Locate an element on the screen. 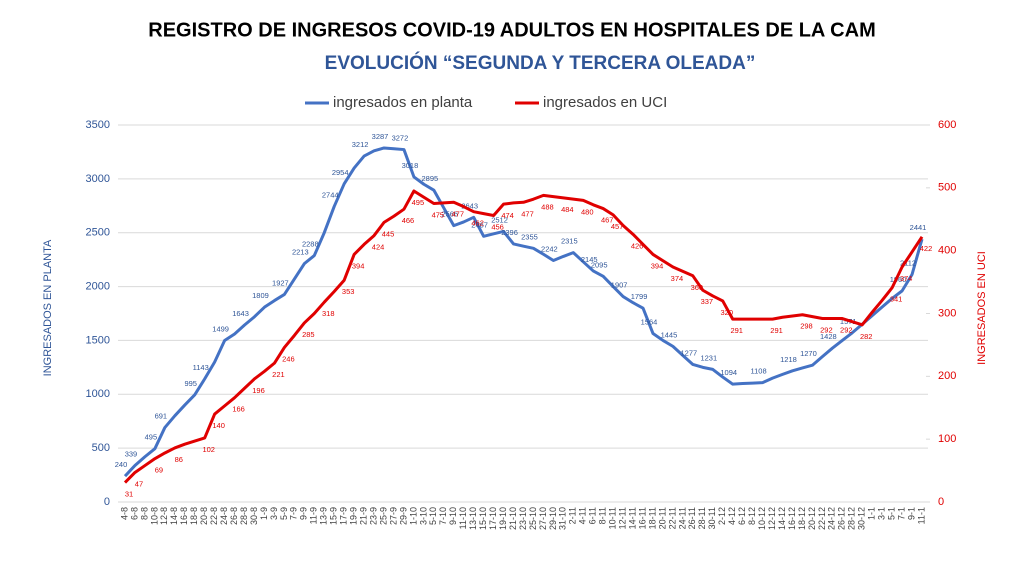  x-tick-label: 3-10 is located at coordinates (423, 516).